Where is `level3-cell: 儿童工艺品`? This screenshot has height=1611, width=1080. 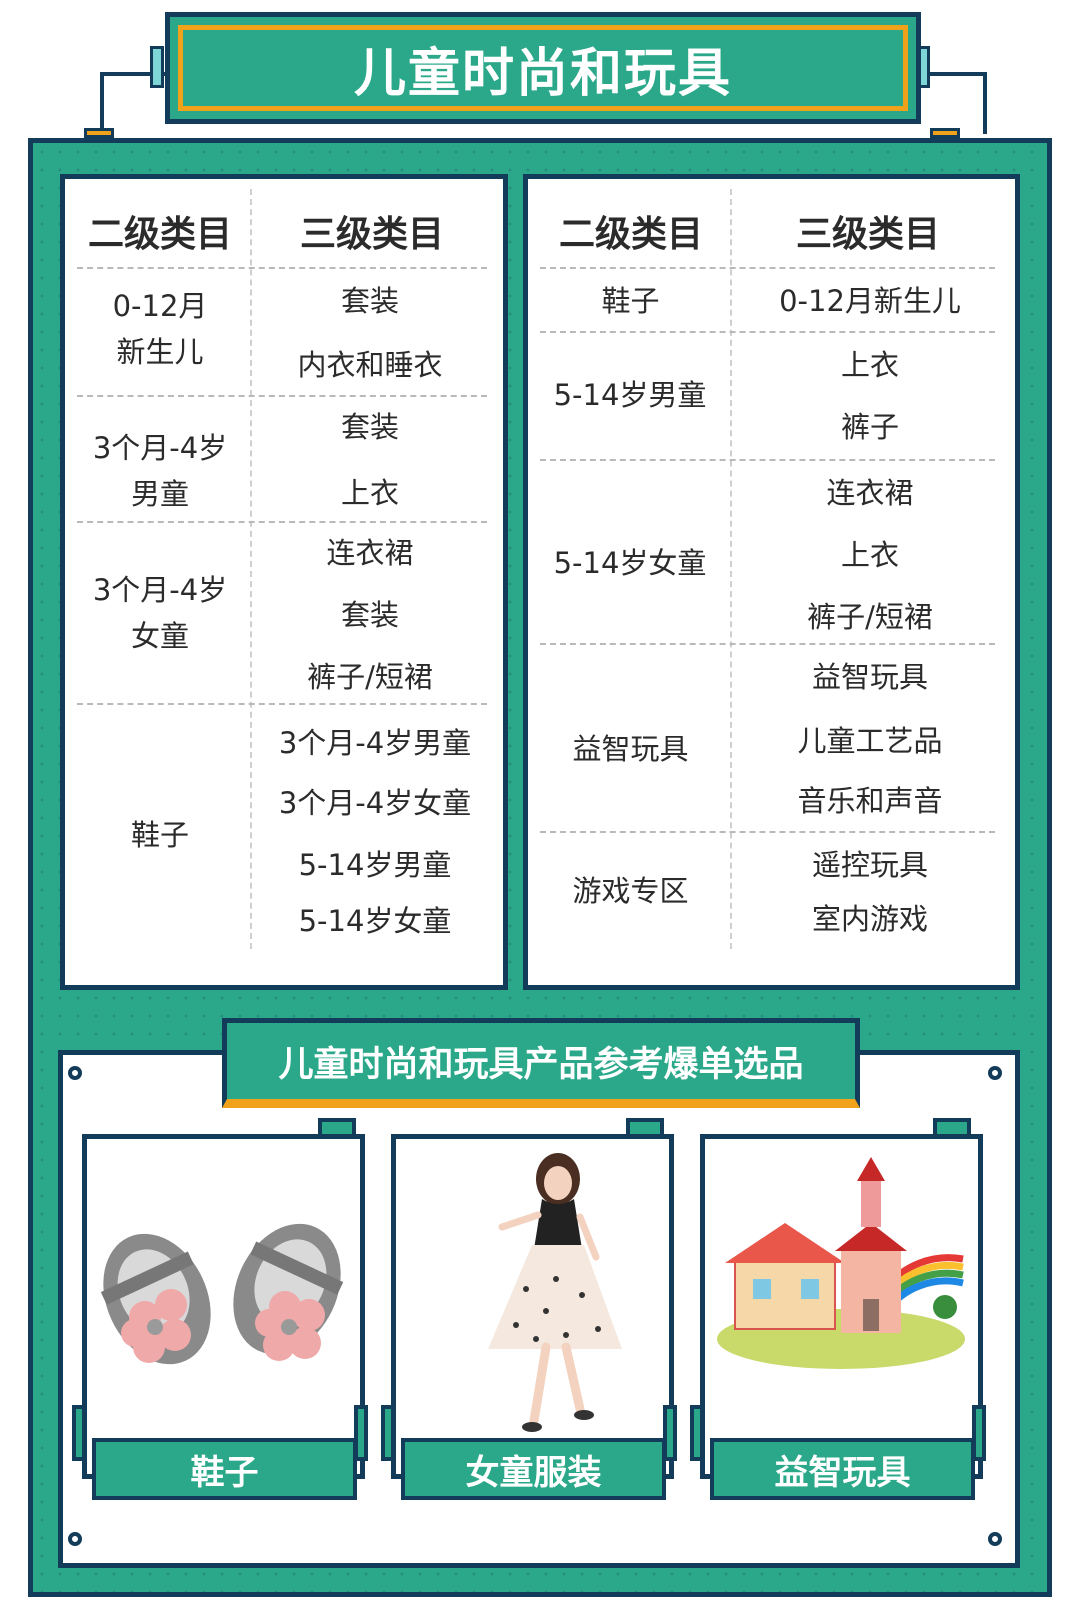
level3-cell: 儿童工艺品 is located at coordinates (870, 741).